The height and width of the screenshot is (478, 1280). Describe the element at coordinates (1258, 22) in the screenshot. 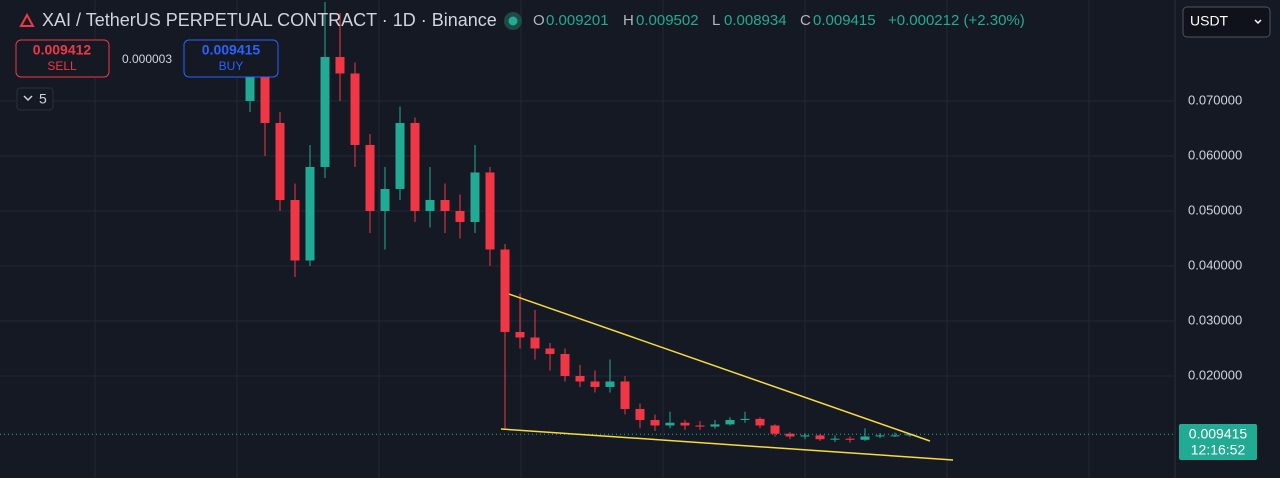

I see `currency-chevron` at that location.